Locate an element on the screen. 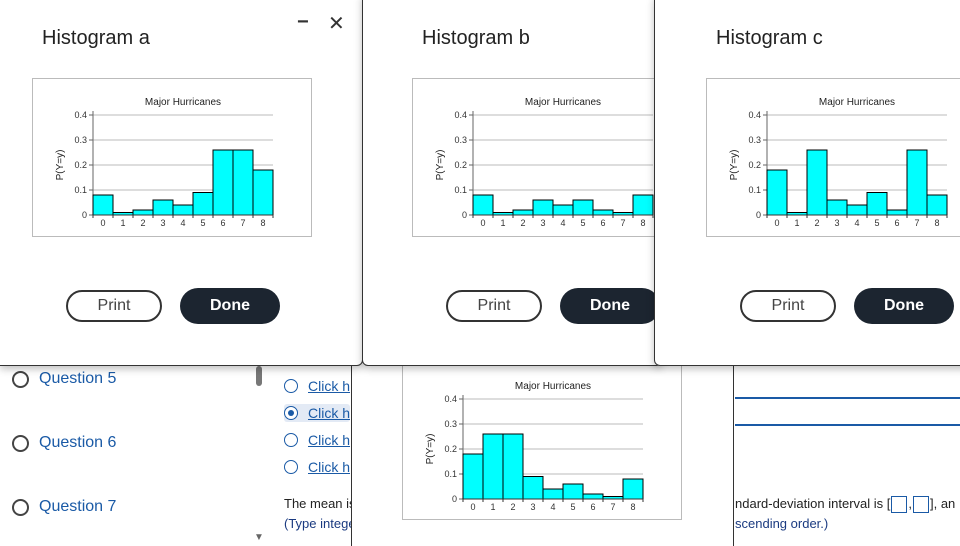 The image size is (960, 546). option-c-link: Click h is located at coordinates (329, 440).